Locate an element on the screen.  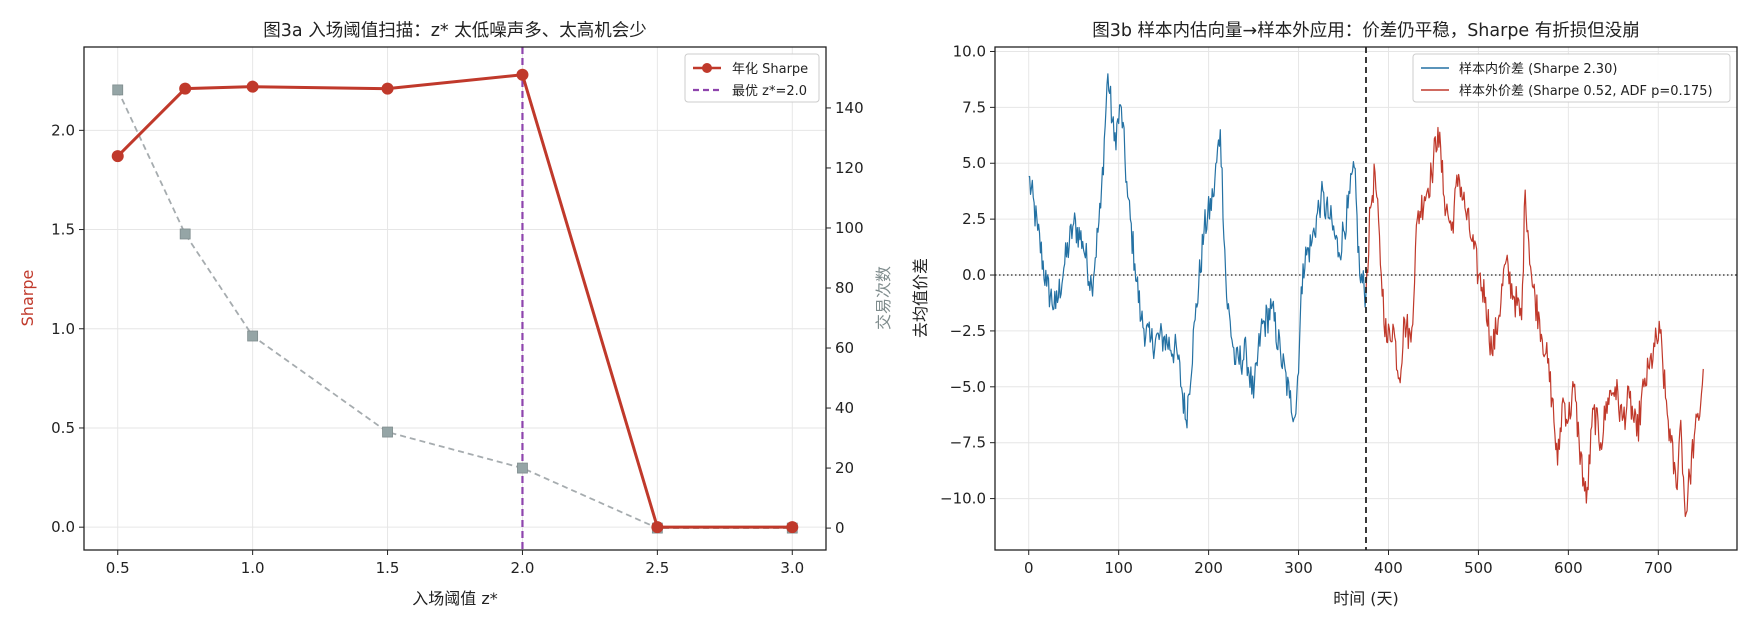
y2-tick-label: 60 is located at coordinates (844, 348).